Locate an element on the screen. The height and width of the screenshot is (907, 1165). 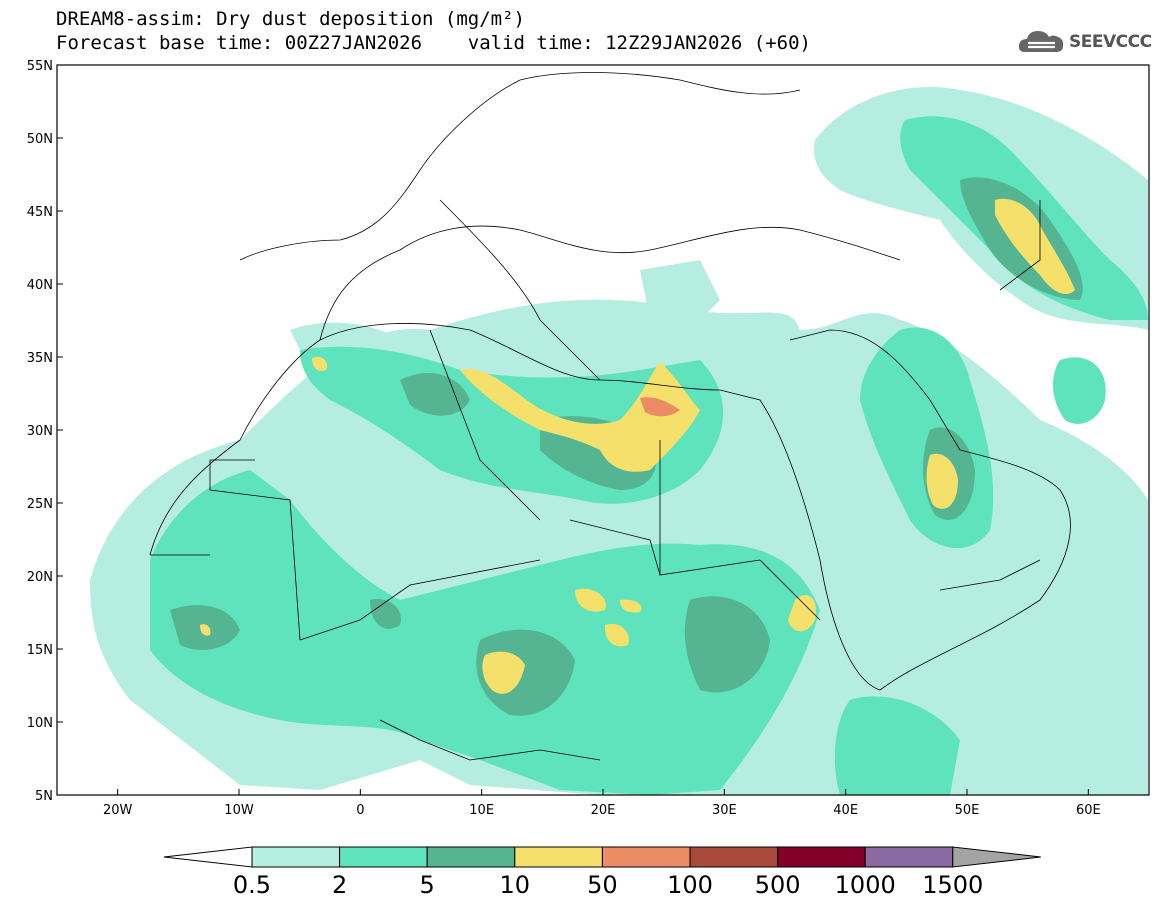
lon-tick-label: 50E is located at coordinates (967, 810).